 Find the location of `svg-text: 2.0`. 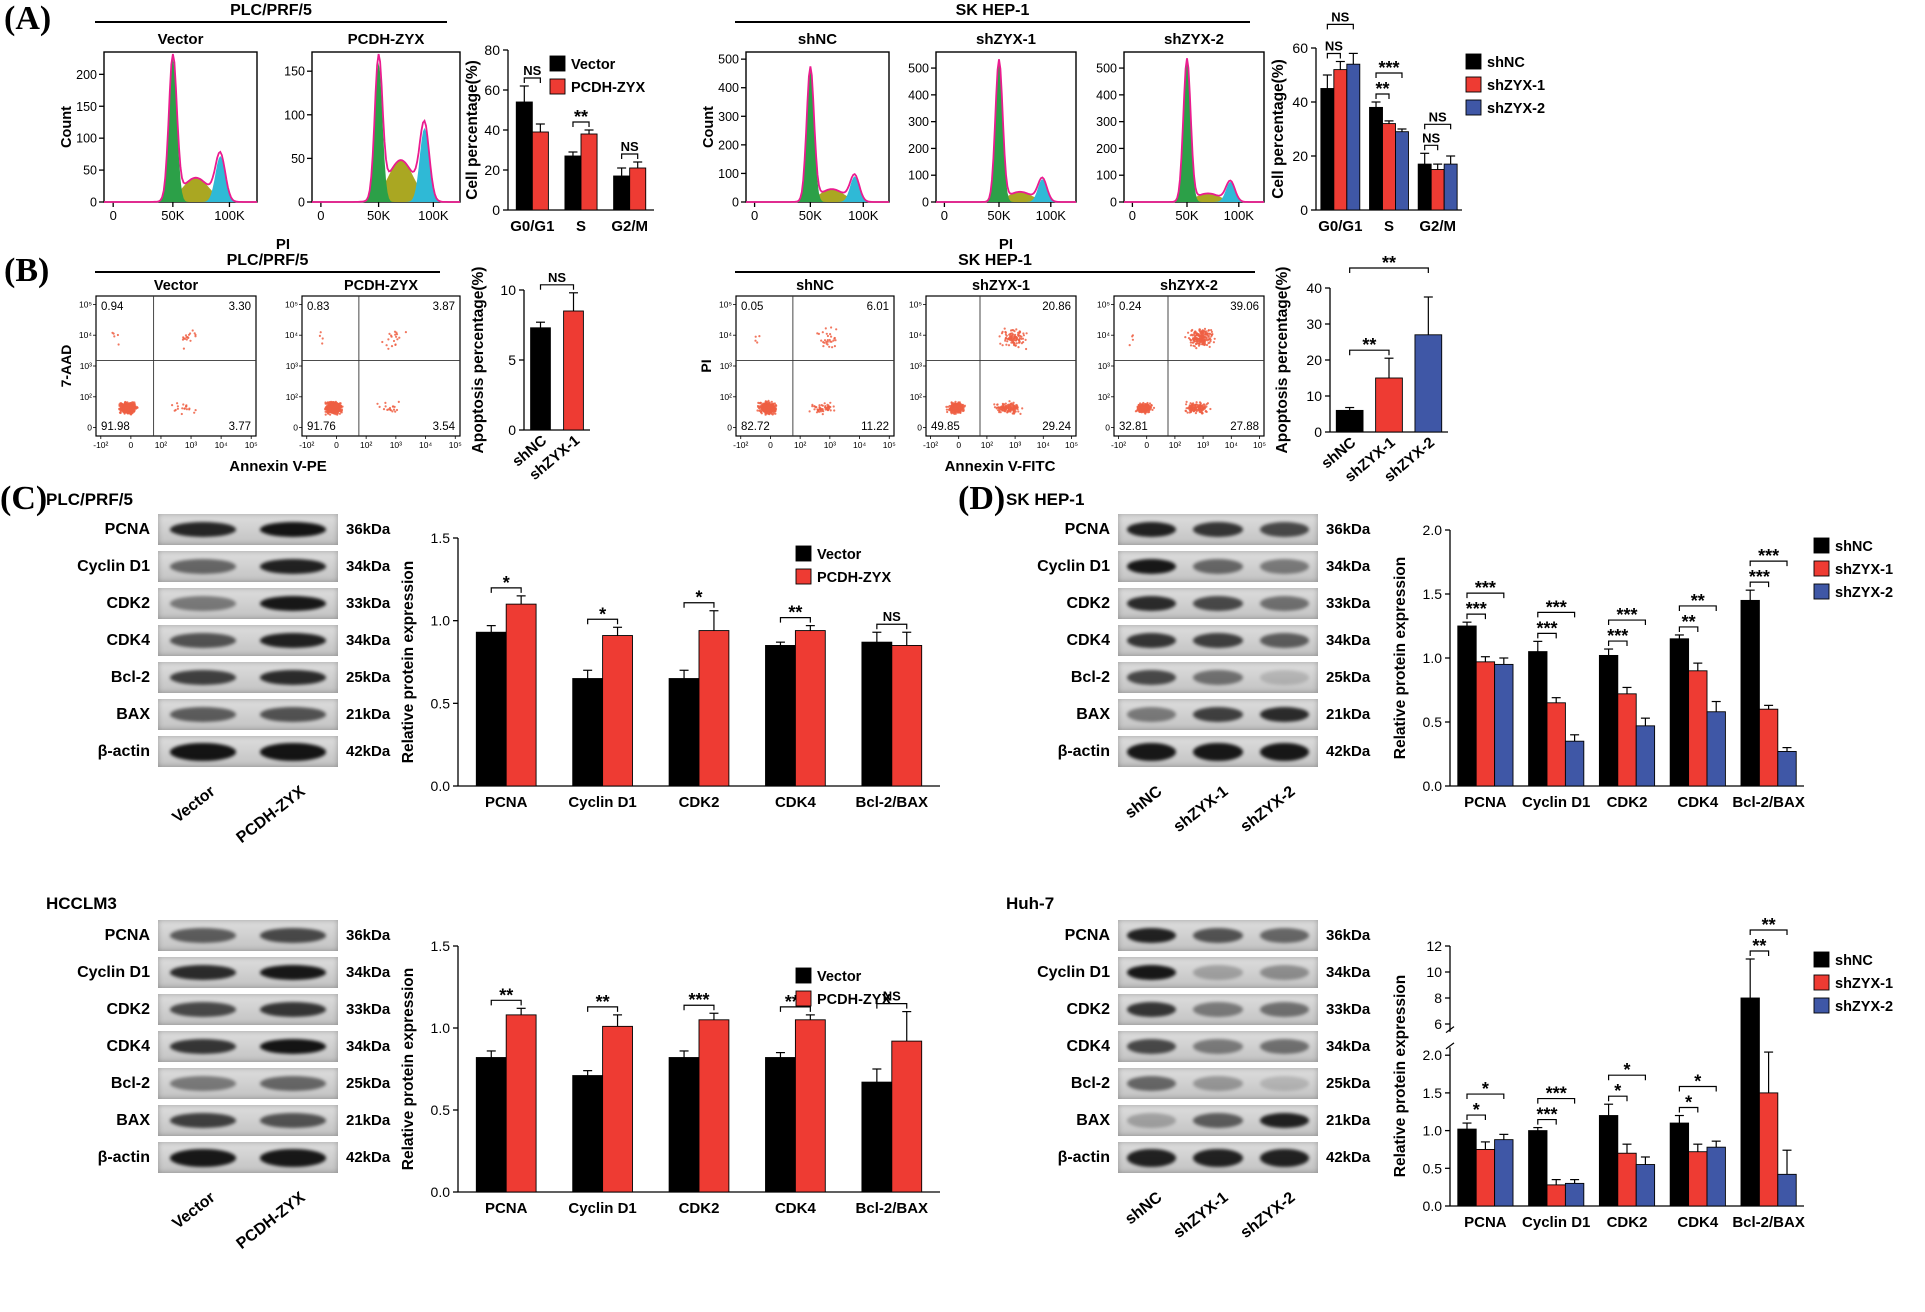

svg-text: 2.0 is located at coordinates (1433, 530).